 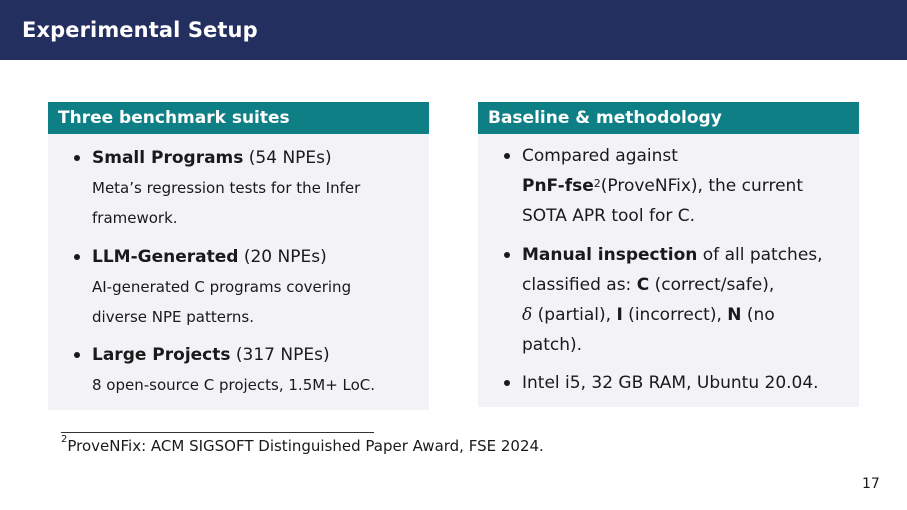 What do you see at coordinates (135, 218) in the screenshot?
I see `item-desc: framework.` at bounding box center [135, 218].